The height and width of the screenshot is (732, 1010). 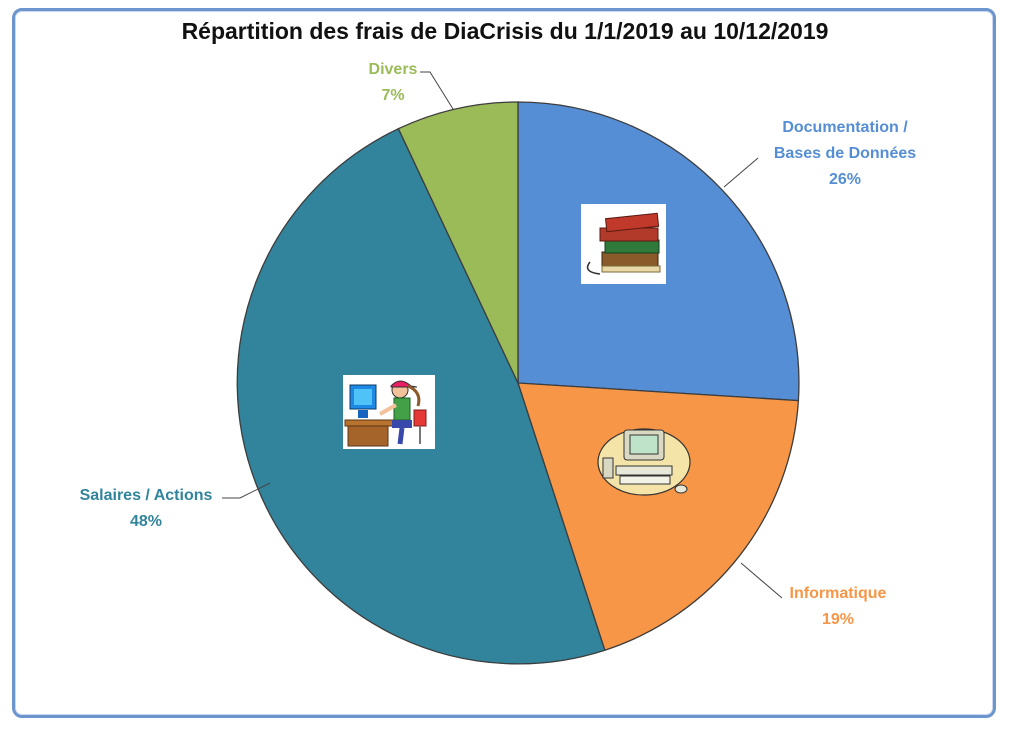 What do you see at coordinates (389, 412) in the screenshot?
I see `person-at-computer-icon` at bounding box center [389, 412].